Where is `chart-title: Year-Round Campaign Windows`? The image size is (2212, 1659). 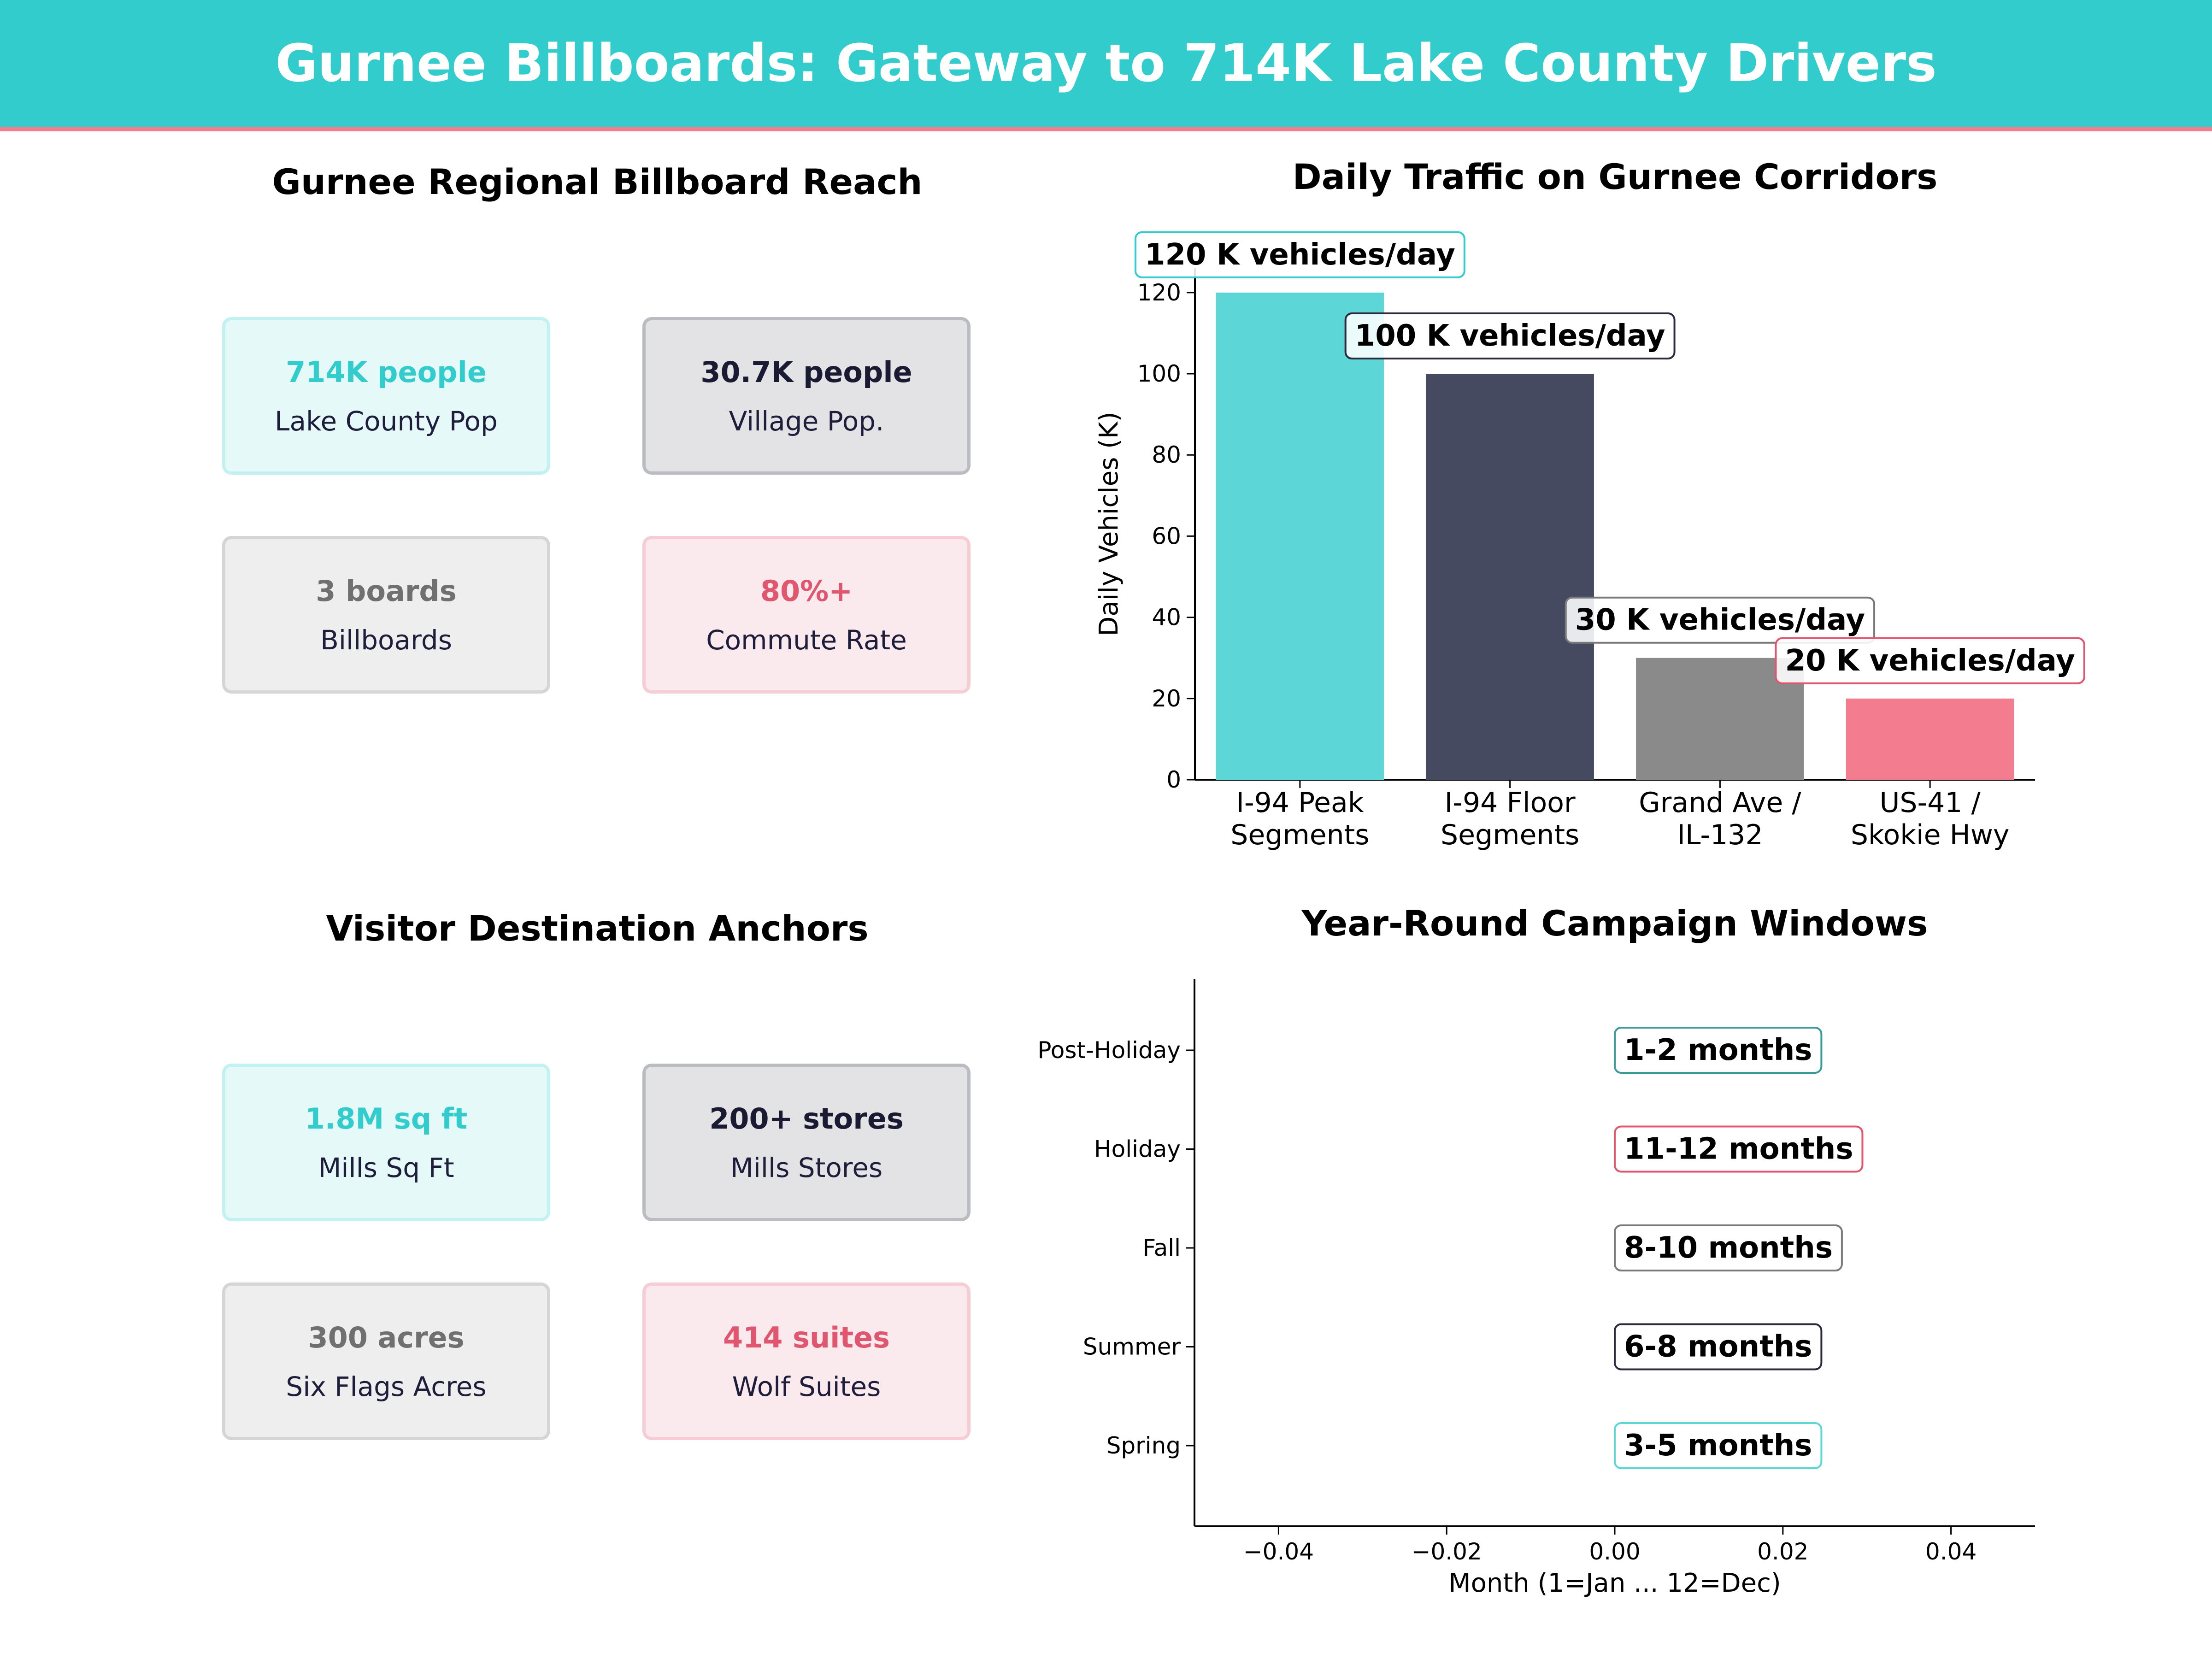
chart-title: Year-Round Campaign Windows is located at coordinates (1614, 923).